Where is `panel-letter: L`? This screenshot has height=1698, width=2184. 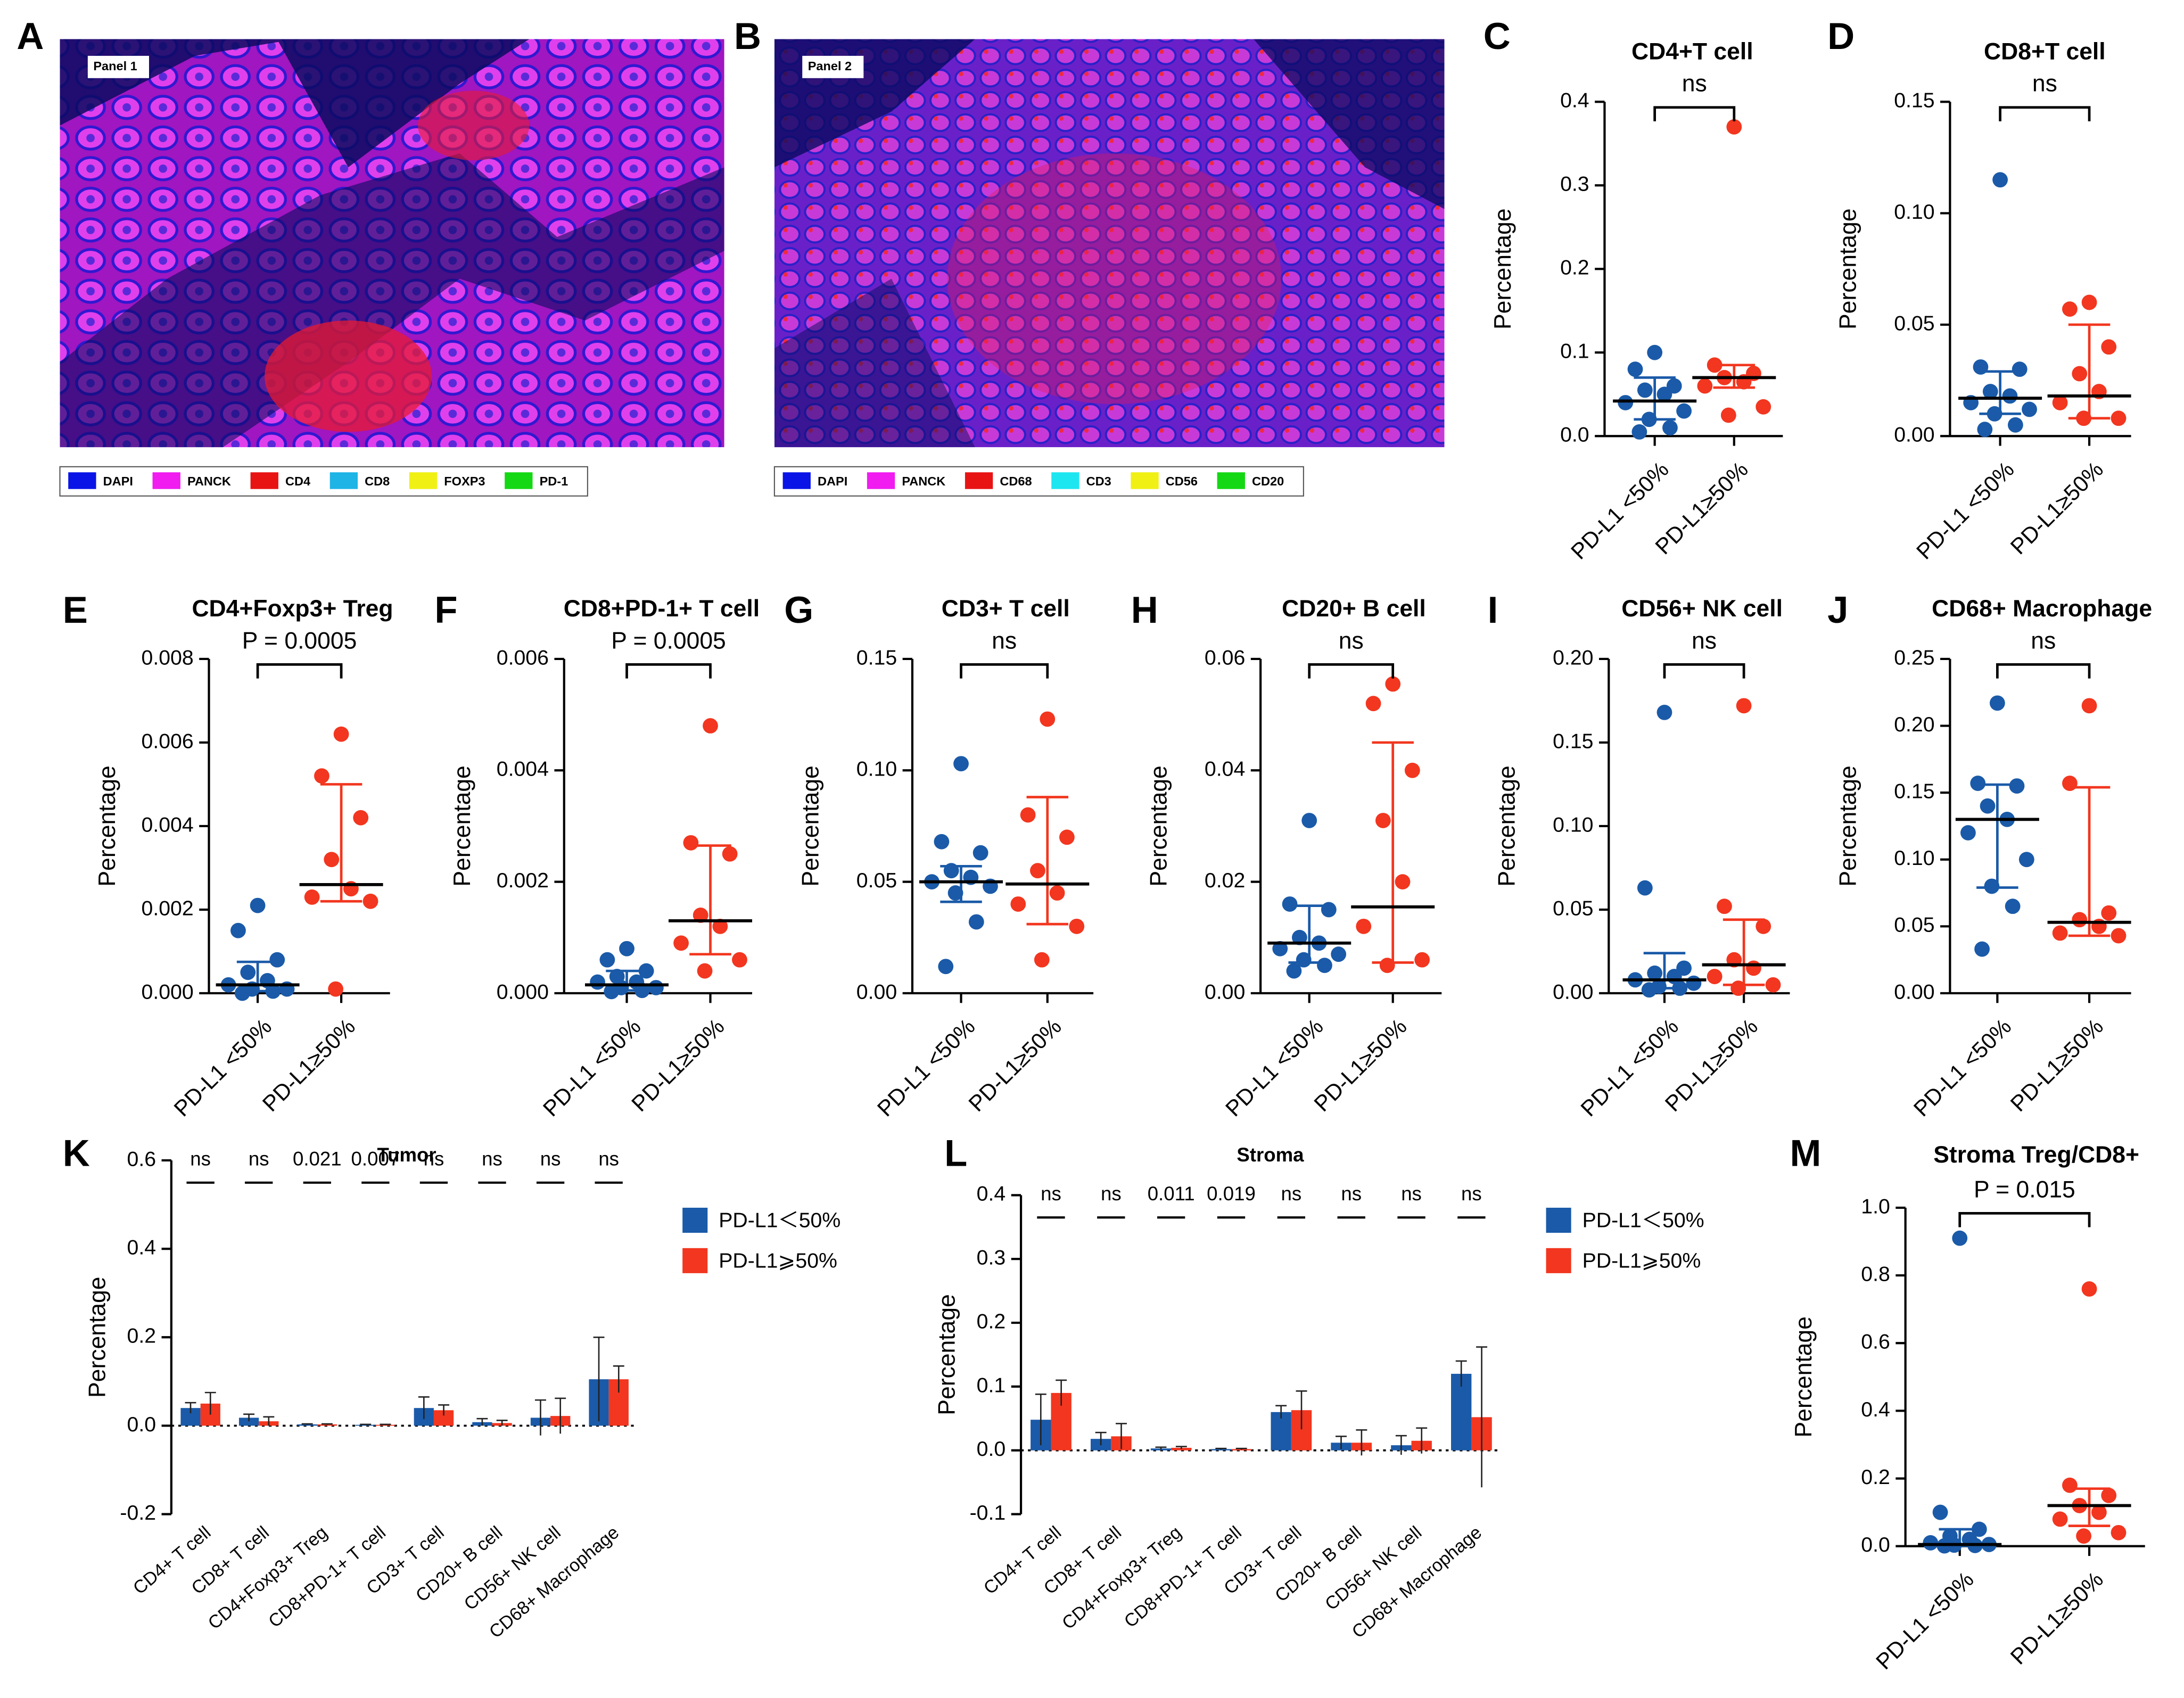 panel-letter: L is located at coordinates (955, 1153).